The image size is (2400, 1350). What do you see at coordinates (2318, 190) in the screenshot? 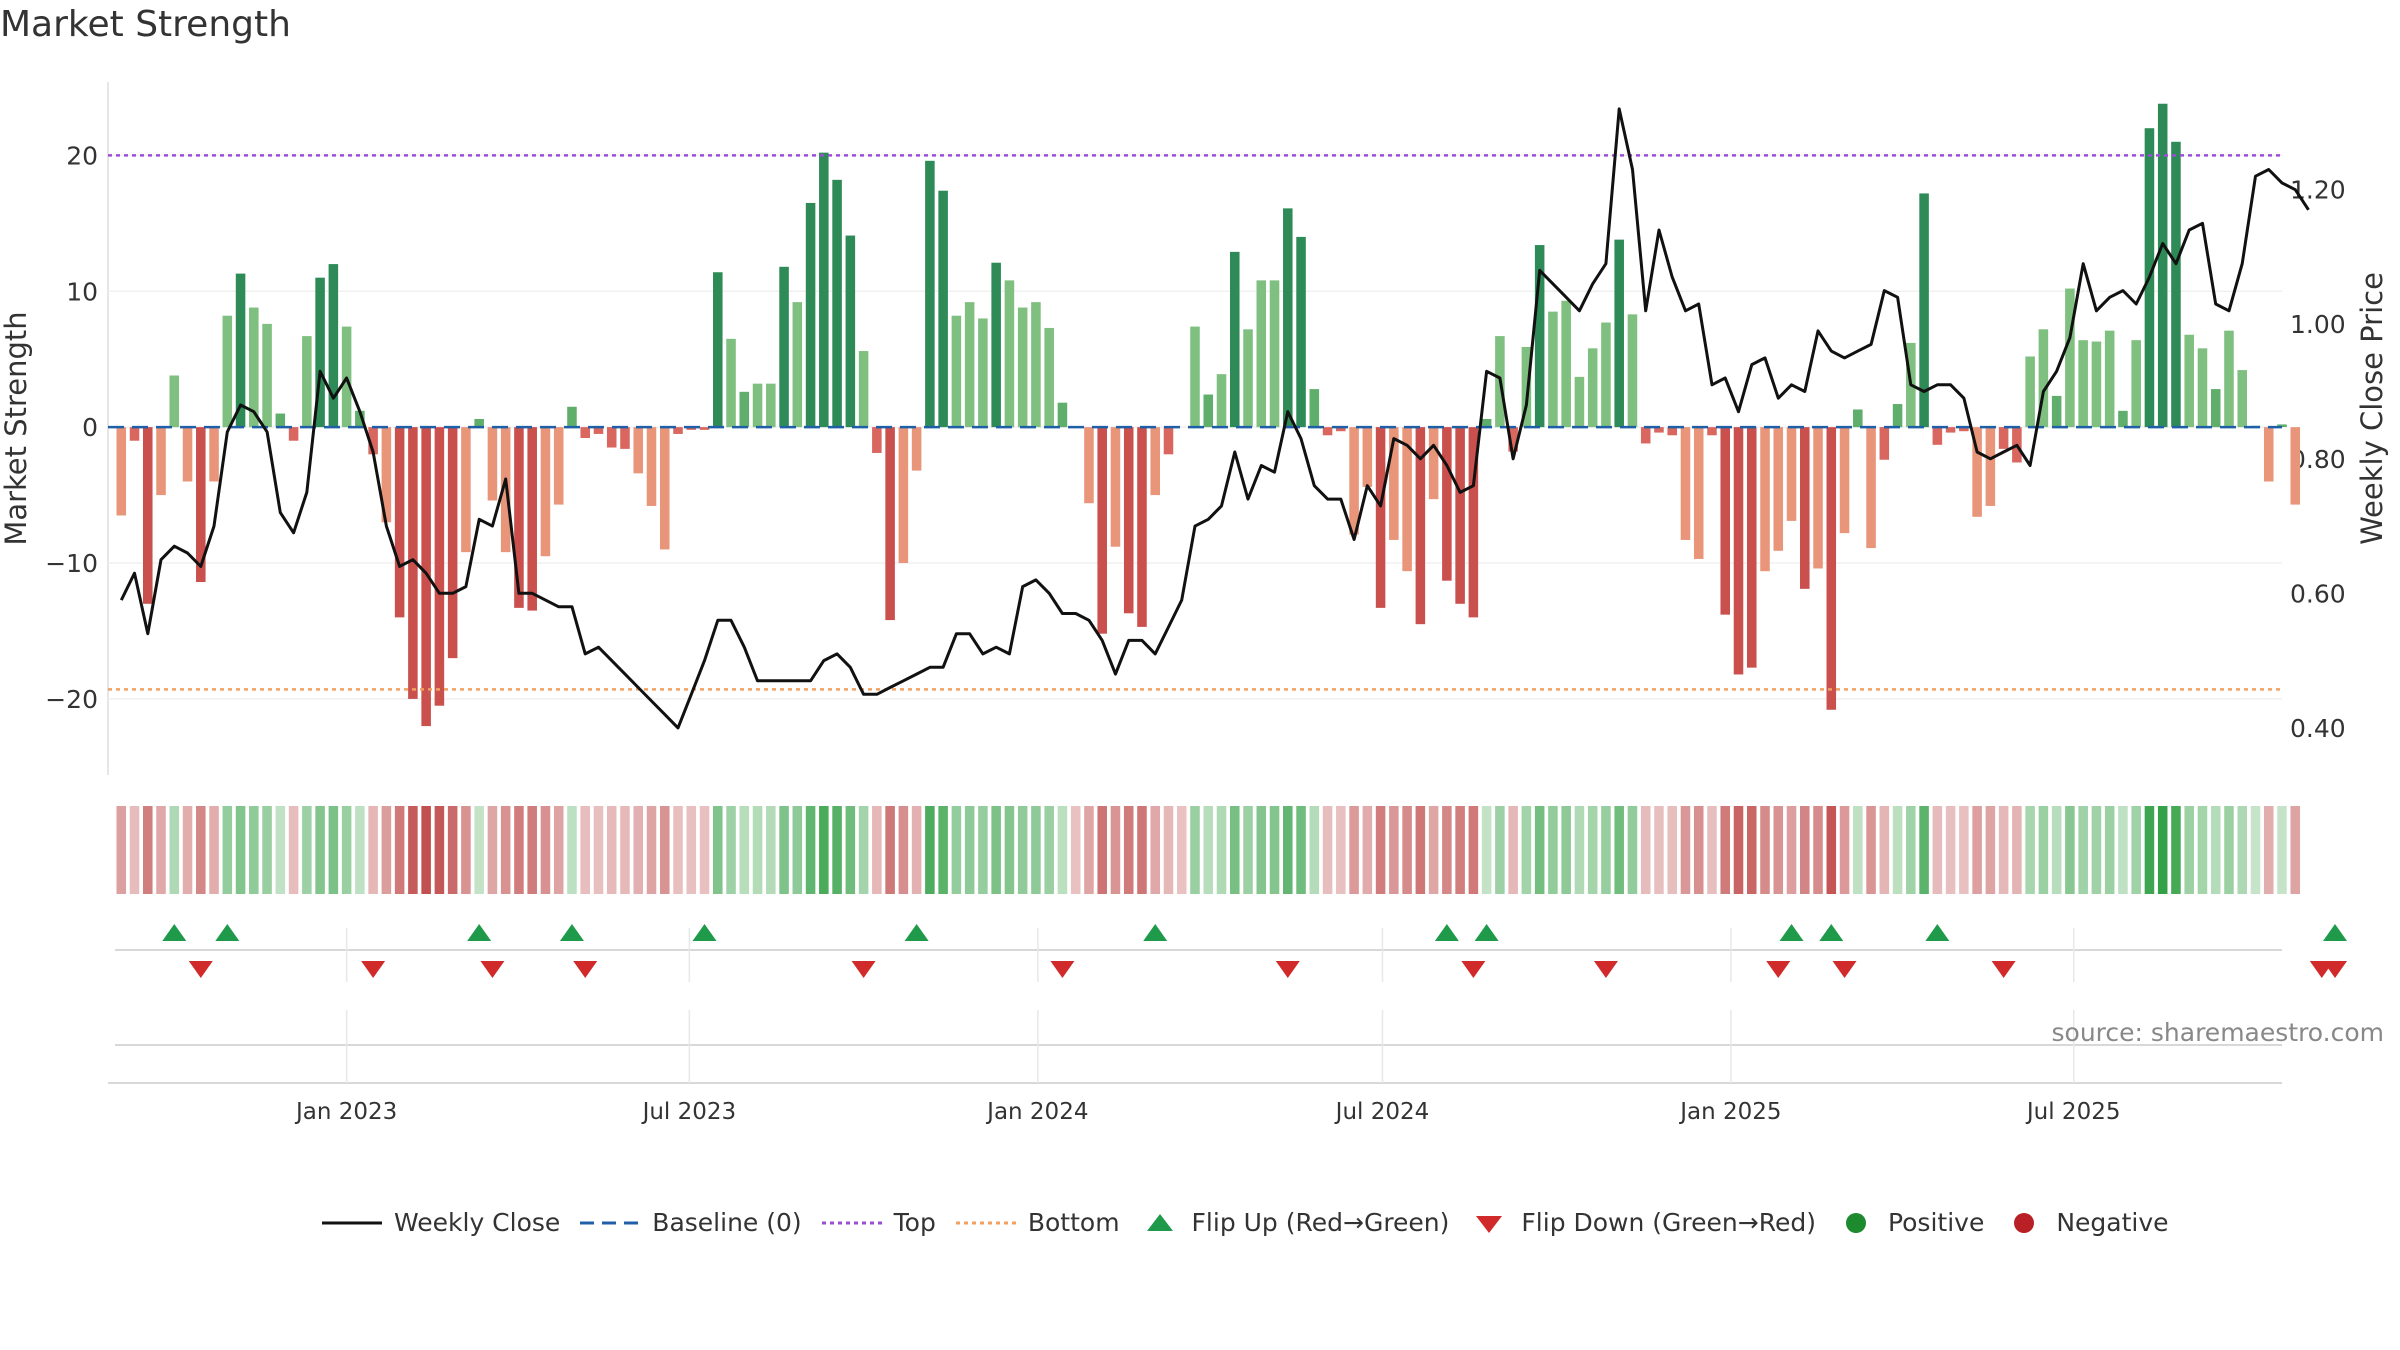
I see `y-tick-label-right: 1.20` at bounding box center [2318, 190].